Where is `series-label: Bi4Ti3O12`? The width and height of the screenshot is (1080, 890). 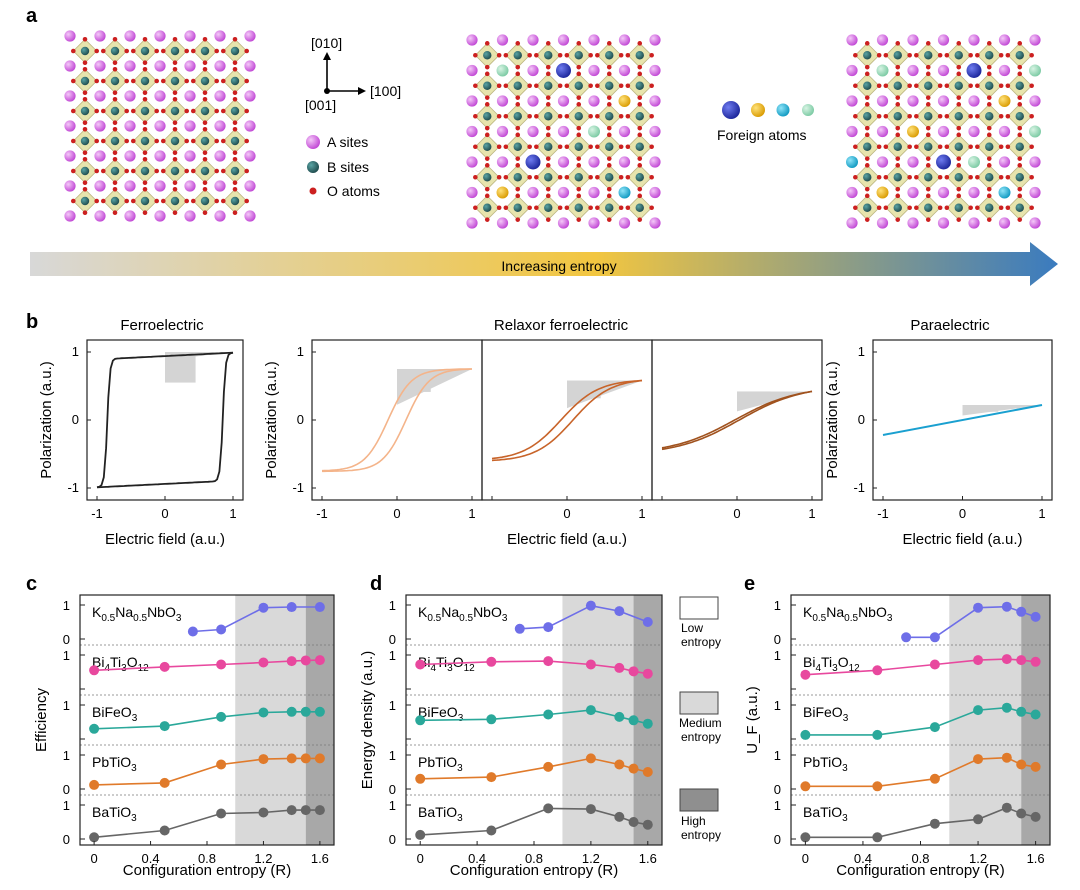
series-label: Bi4Ti3O12 is located at coordinates (831, 664).